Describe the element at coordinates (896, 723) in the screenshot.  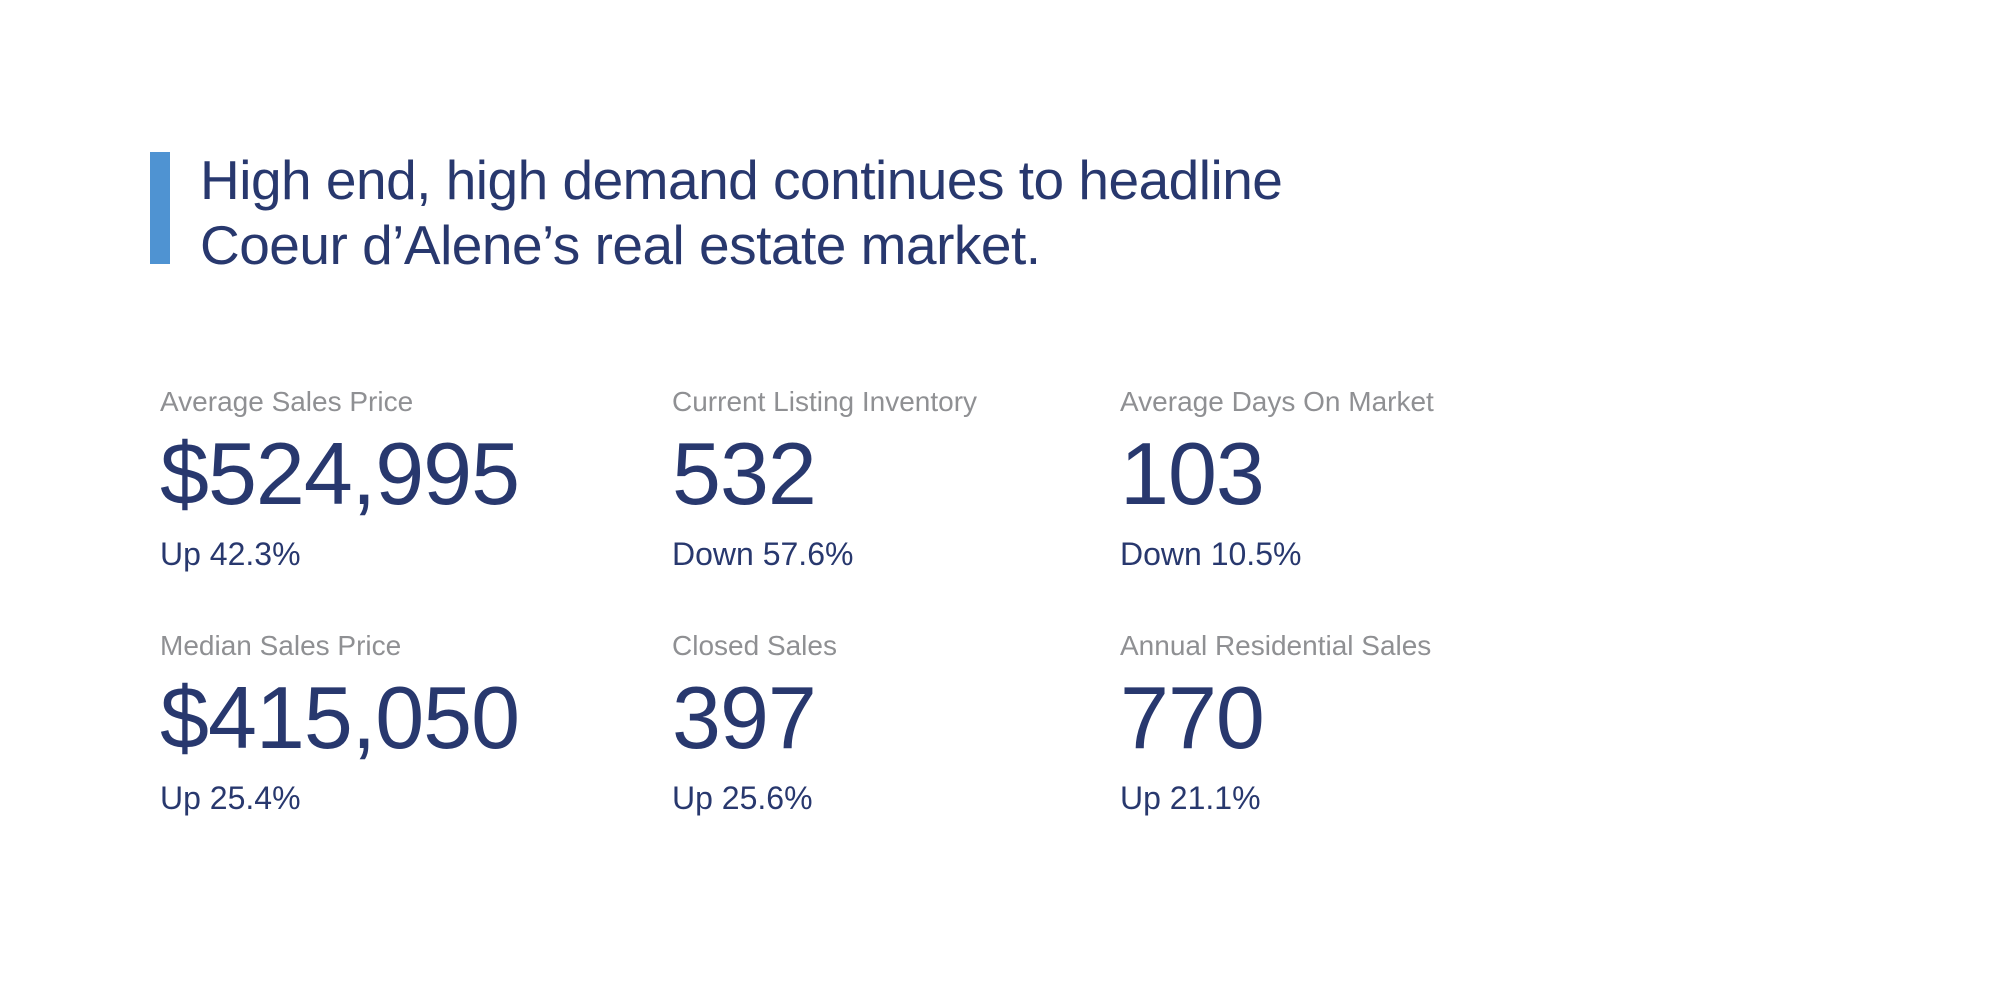
I see `stat-card-closed-sales: Closed Sales 397 Up 25.6%` at that location.